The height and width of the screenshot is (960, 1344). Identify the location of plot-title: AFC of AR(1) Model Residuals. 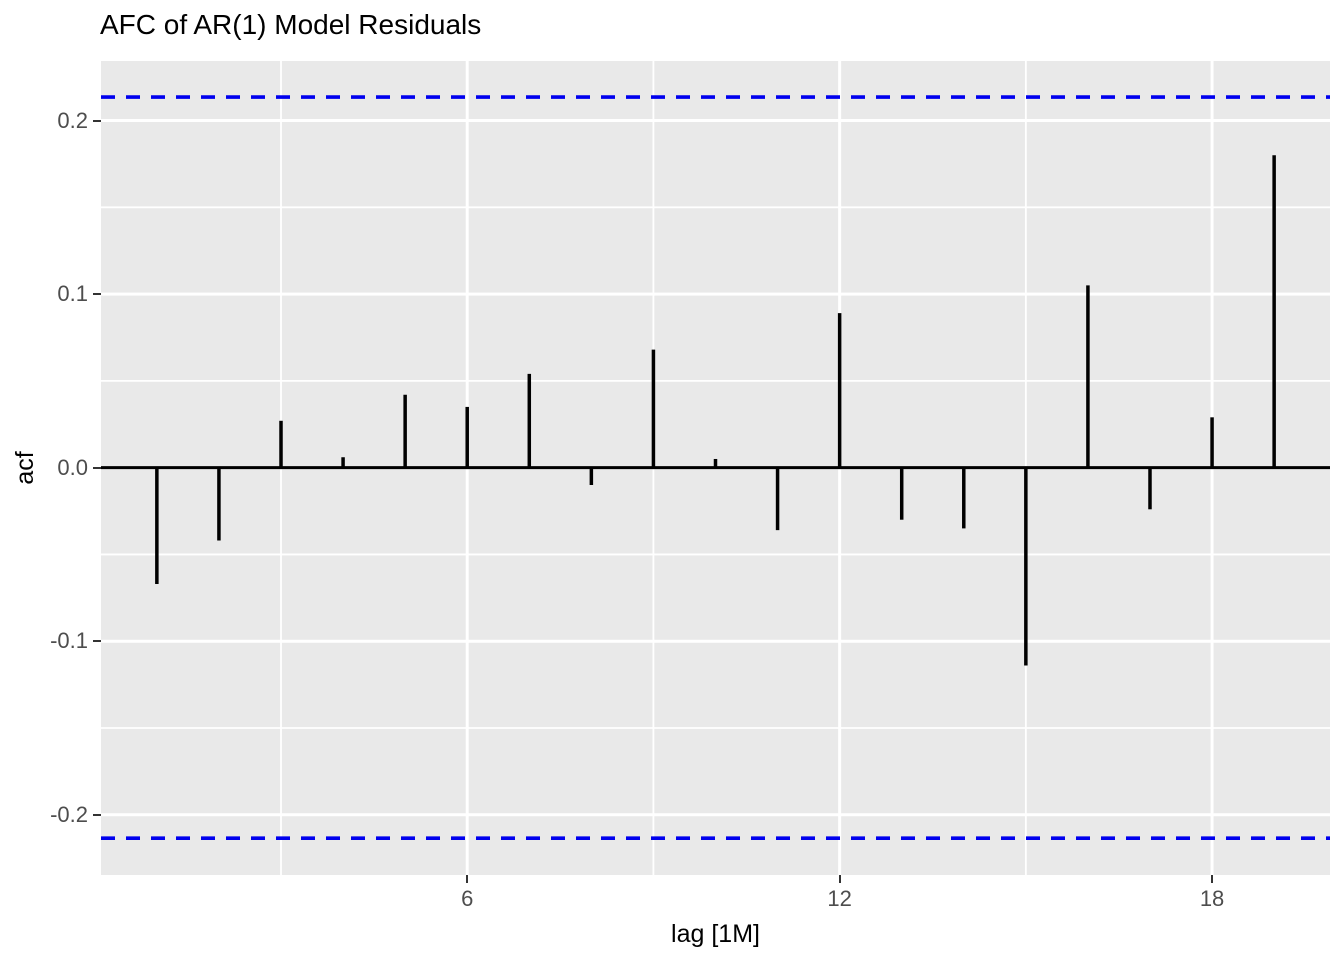
(291, 24).